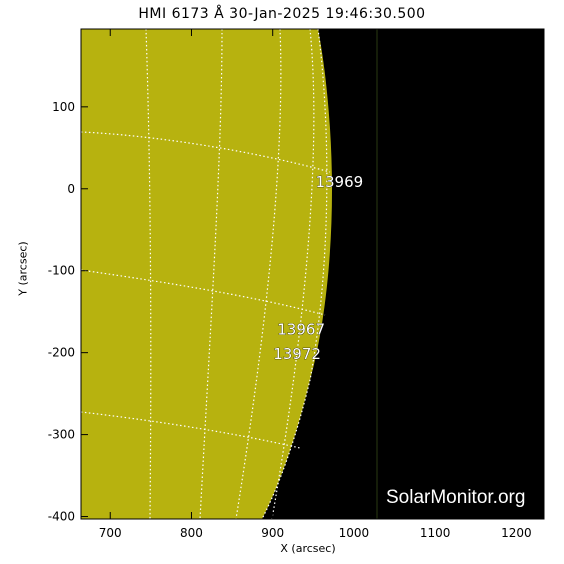 This screenshot has width=564, height=564. I want to click on x-tick-label: 800, so click(191, 533).